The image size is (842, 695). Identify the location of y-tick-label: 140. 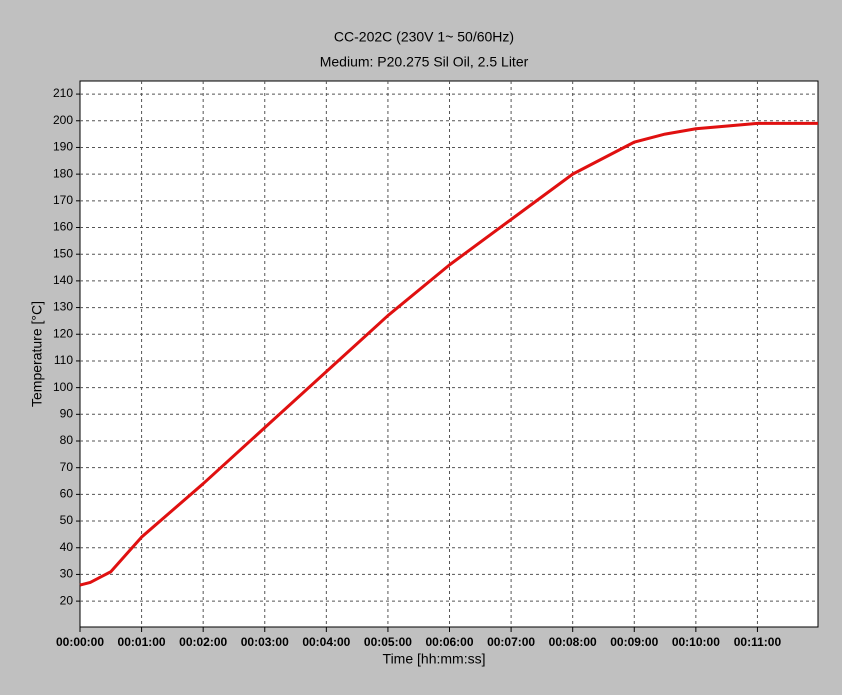
(63, 280).